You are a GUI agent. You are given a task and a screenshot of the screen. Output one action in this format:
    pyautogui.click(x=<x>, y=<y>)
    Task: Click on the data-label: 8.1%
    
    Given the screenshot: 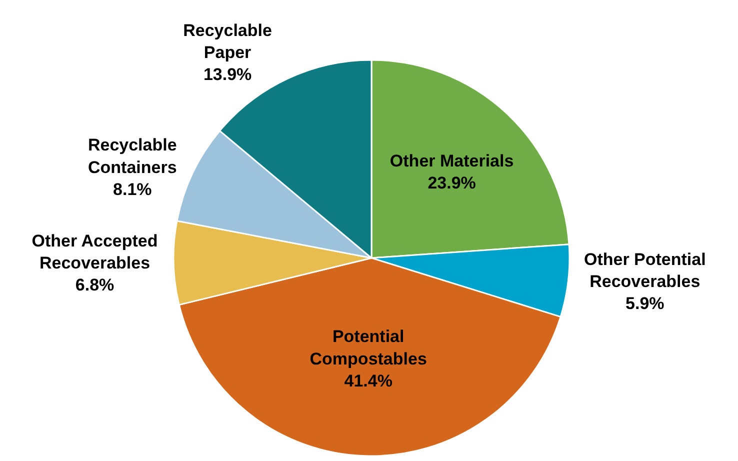 What is the action you would take?
    pyautogui.click(x=132, y=189)
    